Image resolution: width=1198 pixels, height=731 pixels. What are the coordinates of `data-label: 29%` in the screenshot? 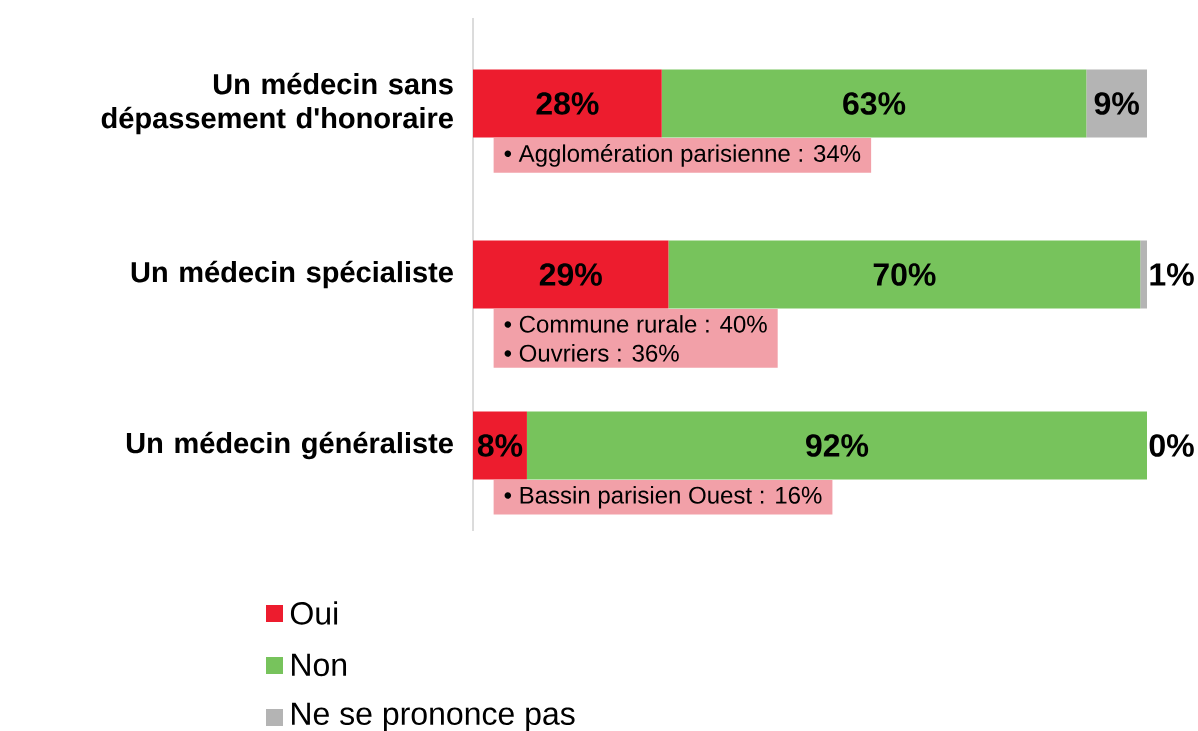 It's located at (570, 274).